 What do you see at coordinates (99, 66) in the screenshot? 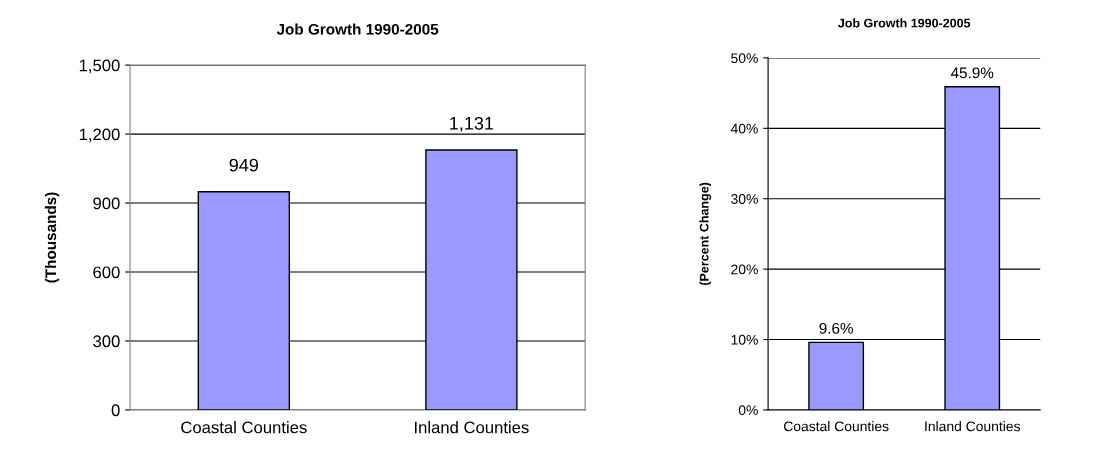
I see `y-tick-label: 1,500` at bounding box center [99, 66].